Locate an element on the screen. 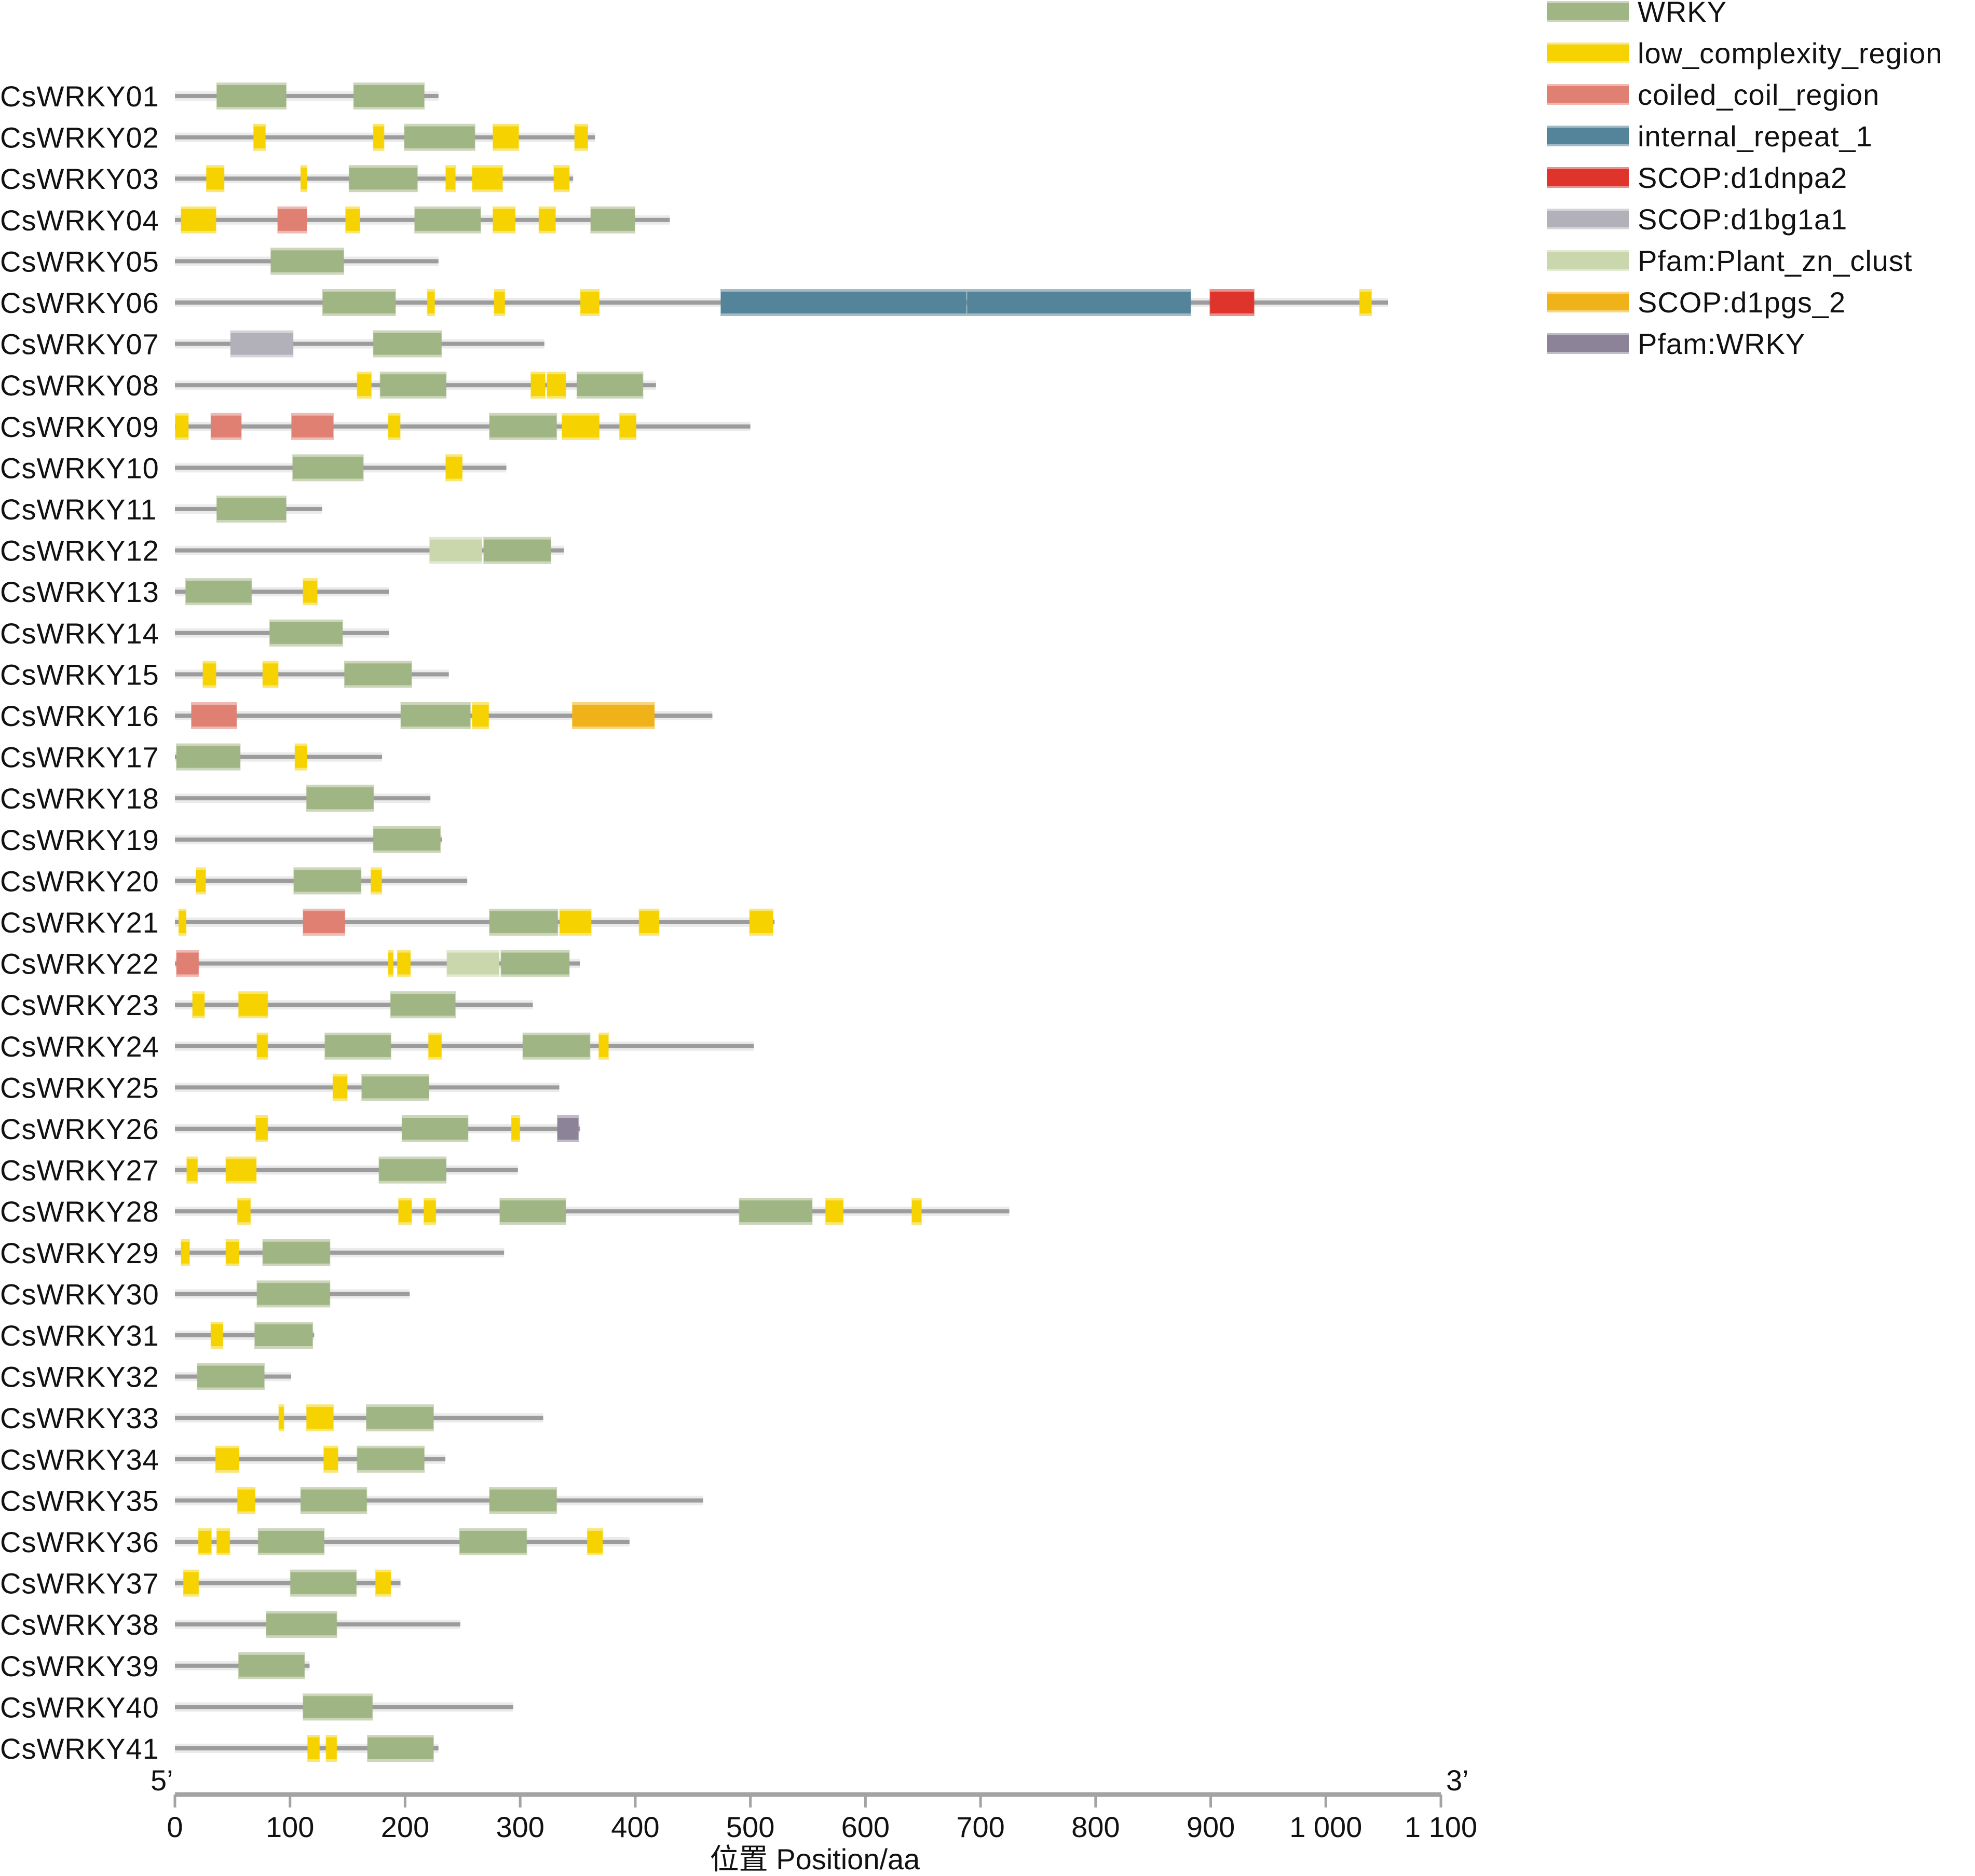  protein-row-cswrky21: CsWRKY21 is located at coordinates (387, 922).